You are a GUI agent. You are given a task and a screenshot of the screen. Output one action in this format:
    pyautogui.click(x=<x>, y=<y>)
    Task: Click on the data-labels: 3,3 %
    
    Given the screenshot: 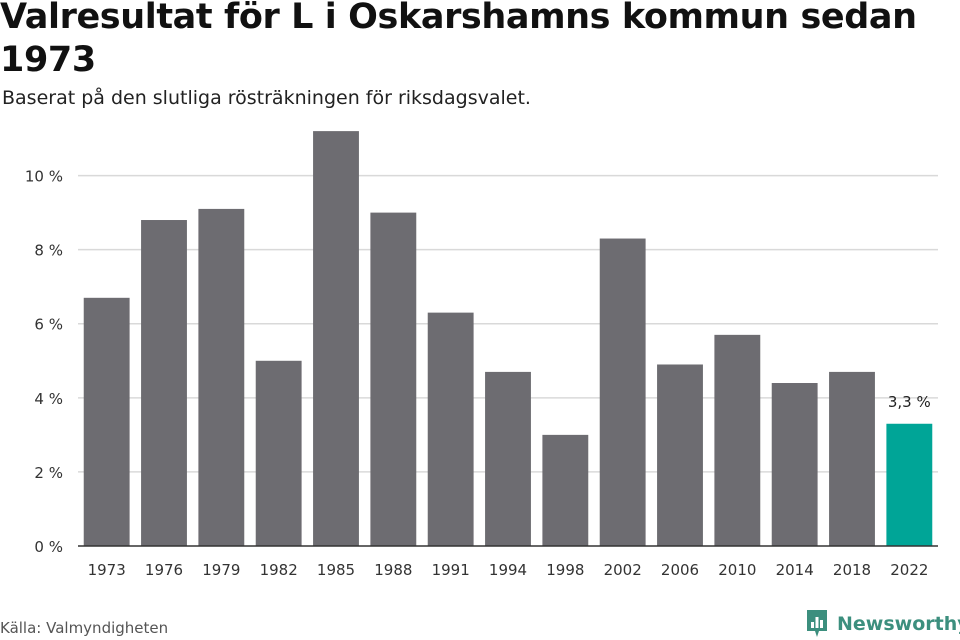 What is the action you would take?
    pyautogui.click(x=909, y=402)
    